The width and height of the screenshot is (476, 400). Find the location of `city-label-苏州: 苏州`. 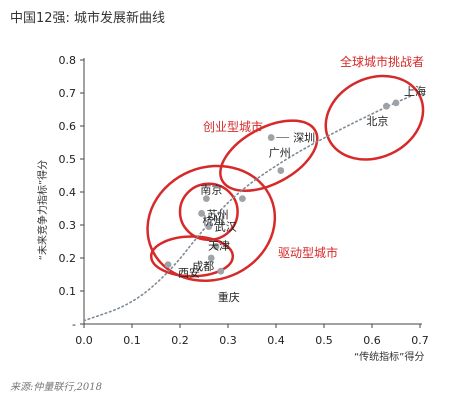

city-label-苏州: 苏州 is located at coordinates (218, 214).